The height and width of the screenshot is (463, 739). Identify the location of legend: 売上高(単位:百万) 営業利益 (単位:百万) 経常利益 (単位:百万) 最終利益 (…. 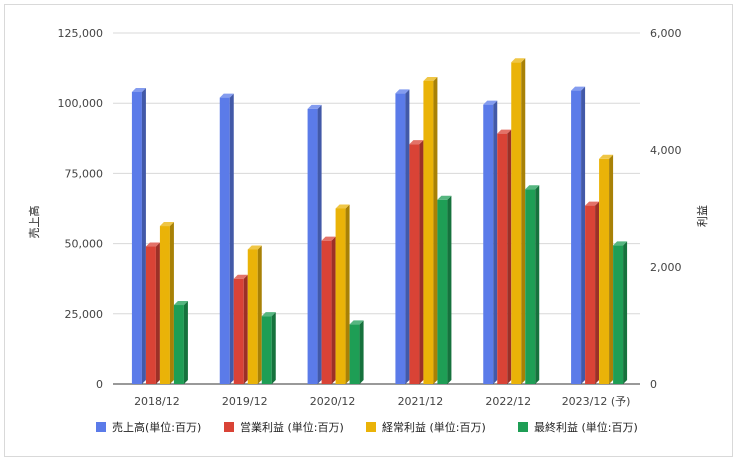
(367, 427).